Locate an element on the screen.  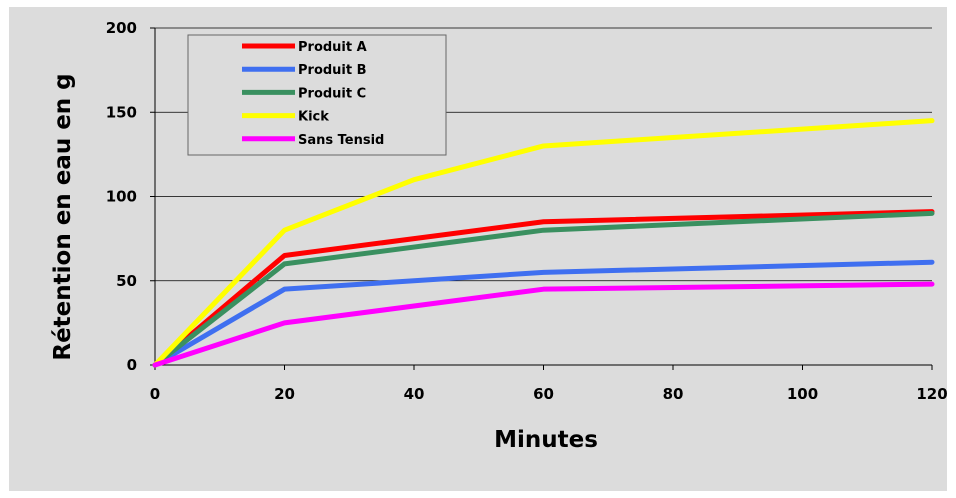
x-tick-label-6: 120 is located at coordinates (931, 394).